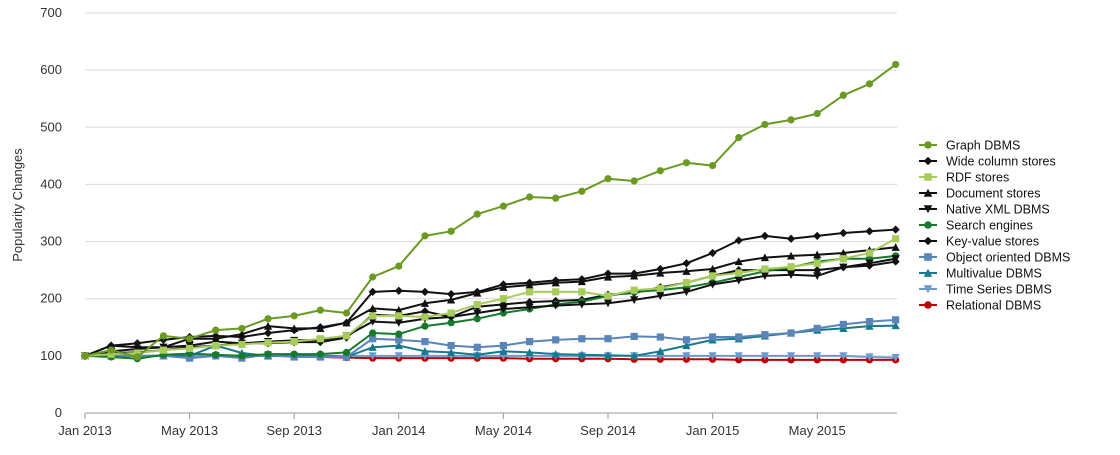 This screenshot has height=455, width=1120. I want to click on legend-item-relational-dbms: Relational DBMS, so click(980, 306).